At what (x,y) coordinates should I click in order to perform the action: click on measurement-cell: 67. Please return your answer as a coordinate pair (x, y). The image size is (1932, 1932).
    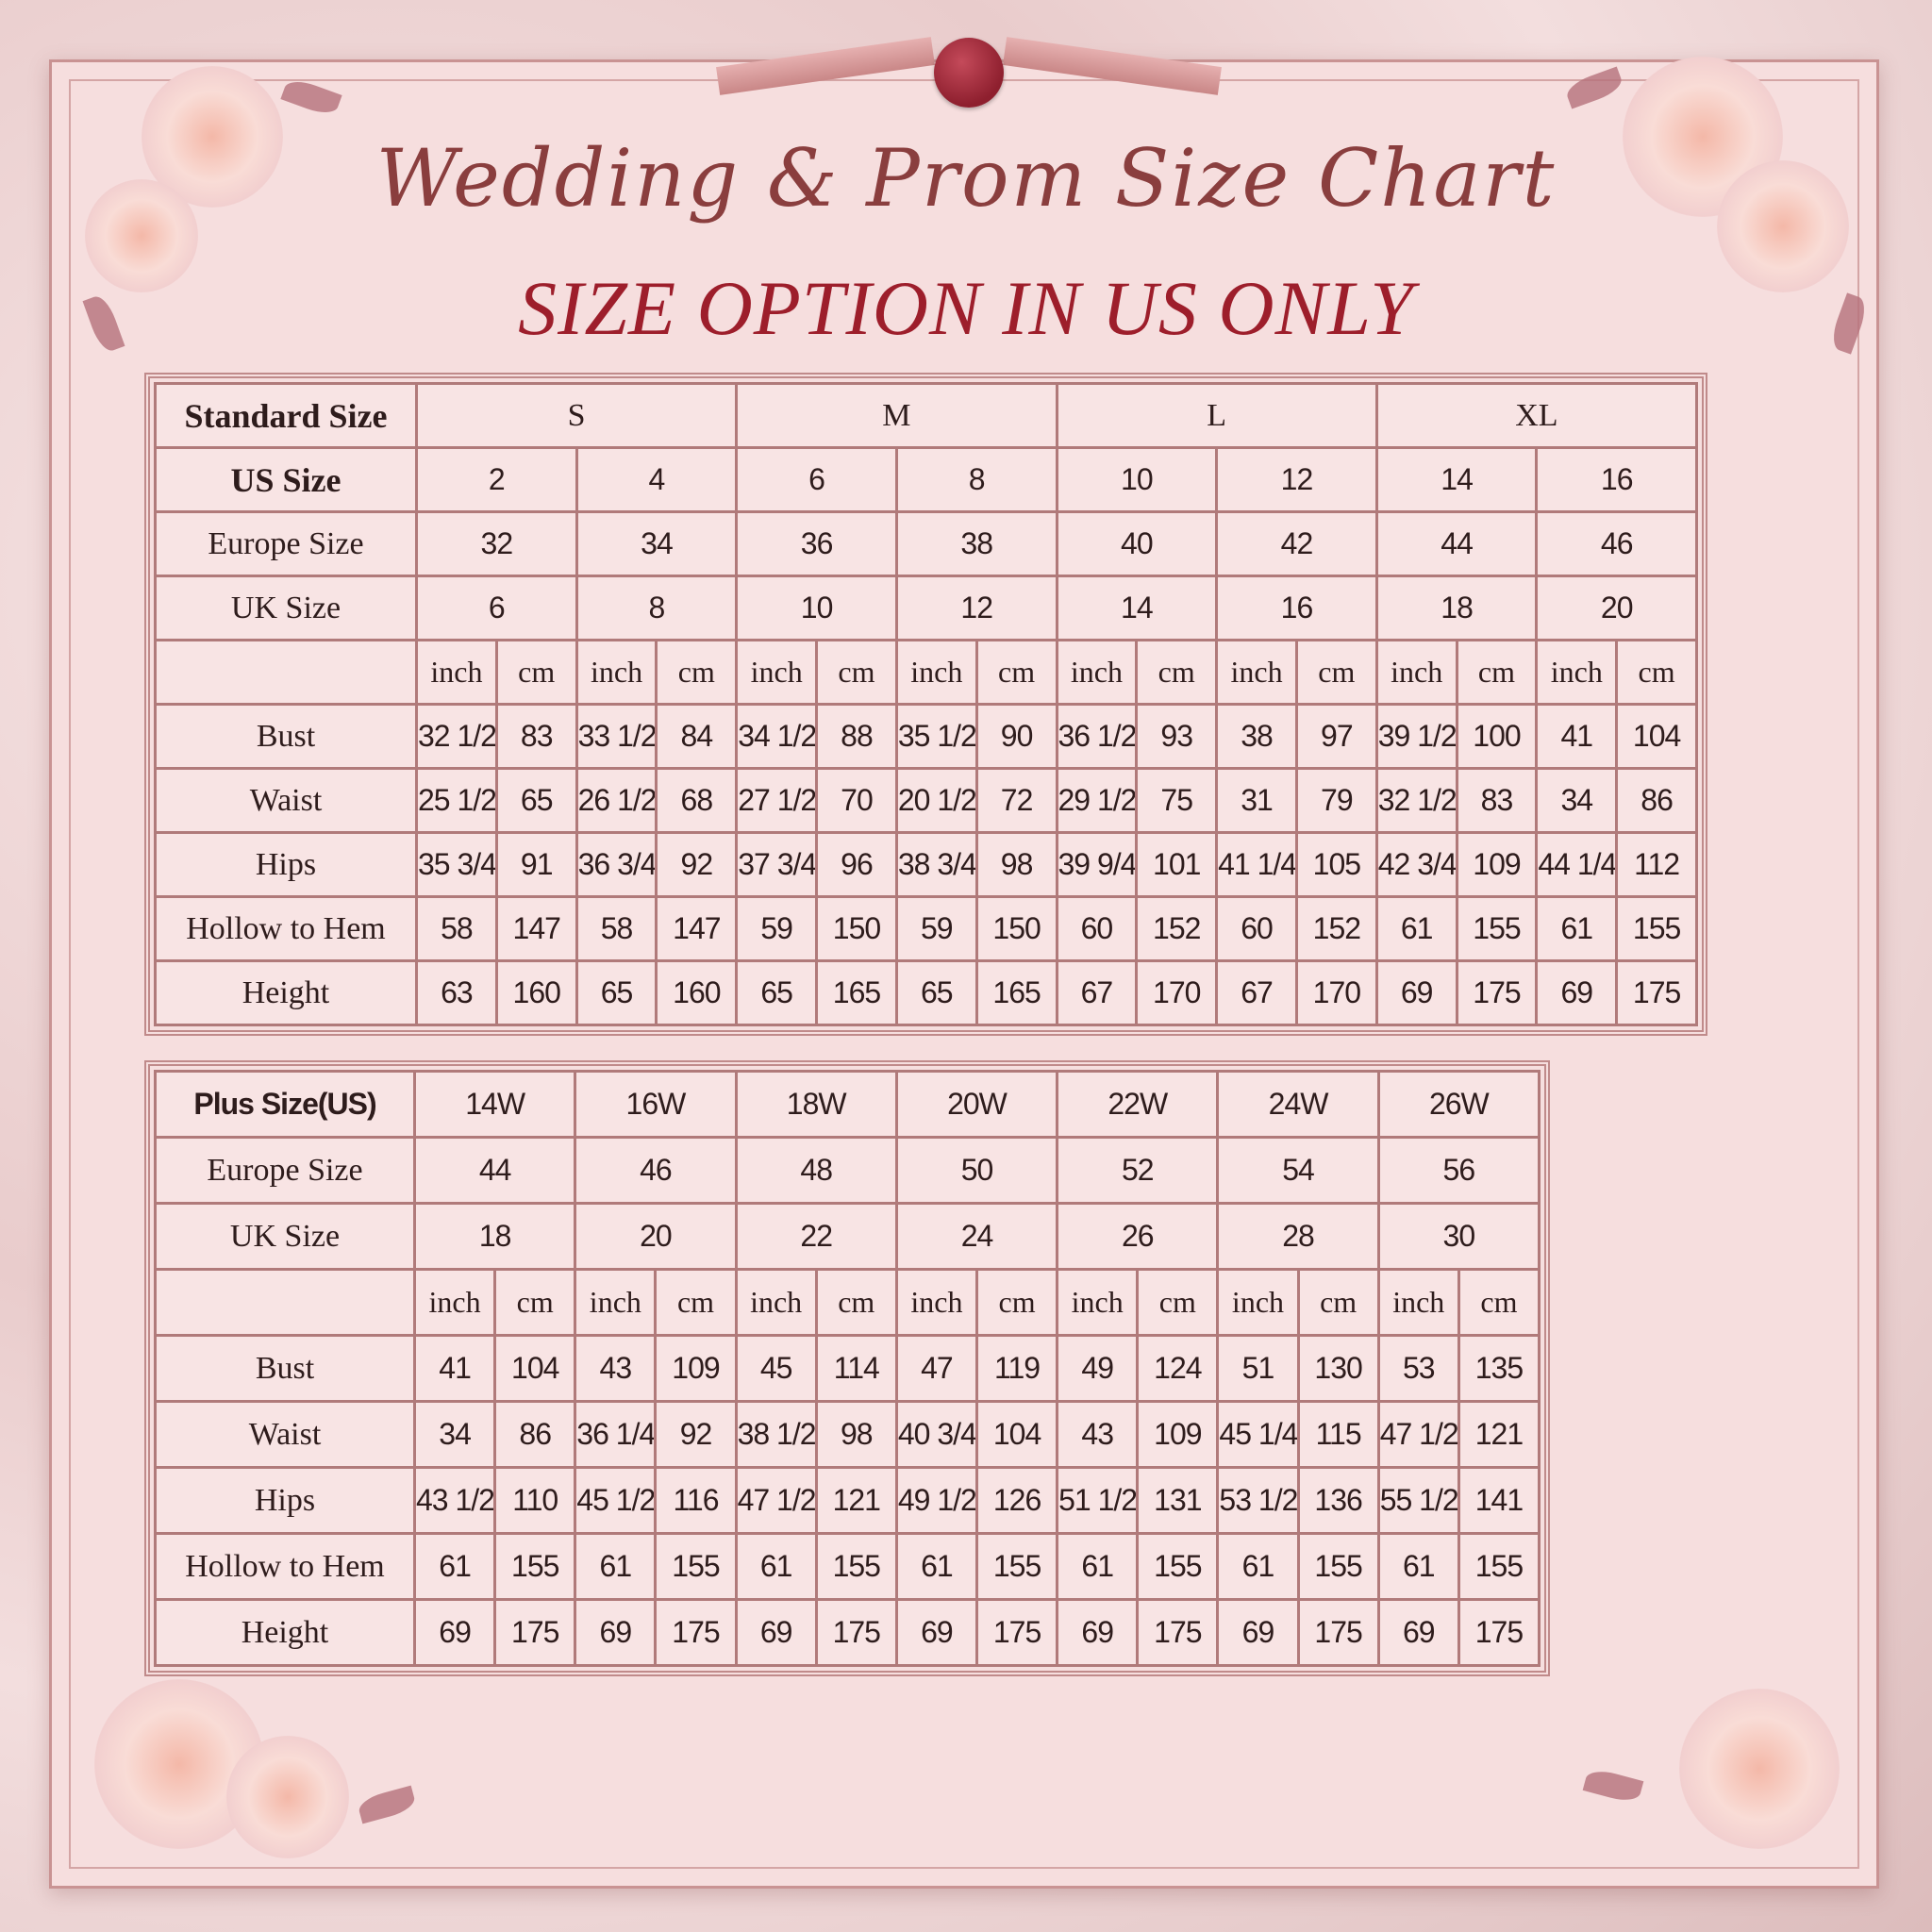
    Looking at the image, I should click on (1256, 993).